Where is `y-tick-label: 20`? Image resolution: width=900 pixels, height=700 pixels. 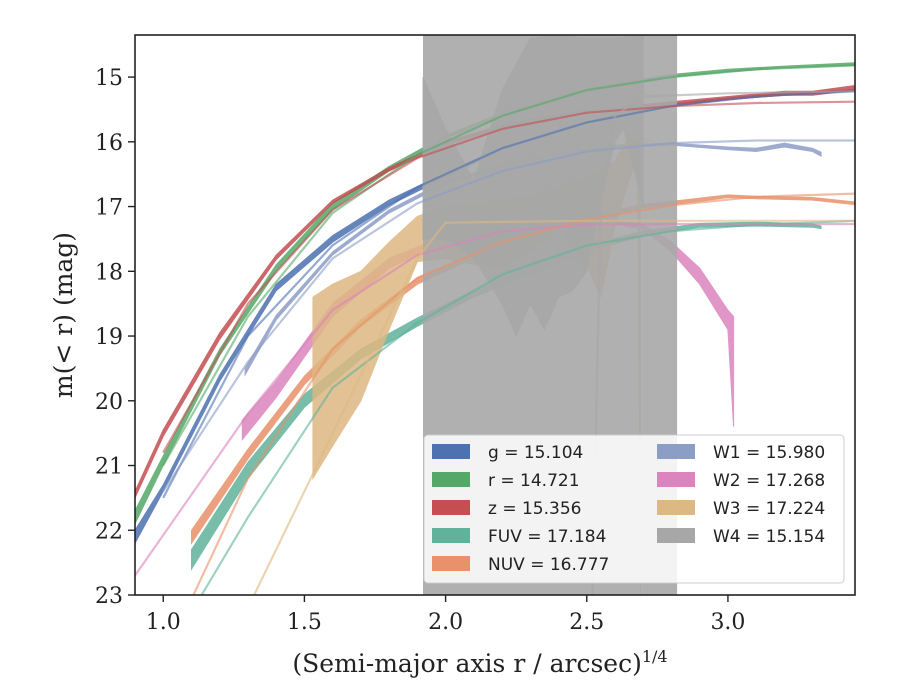
y-tick-label: 20 is located at coordinates (109, 402).